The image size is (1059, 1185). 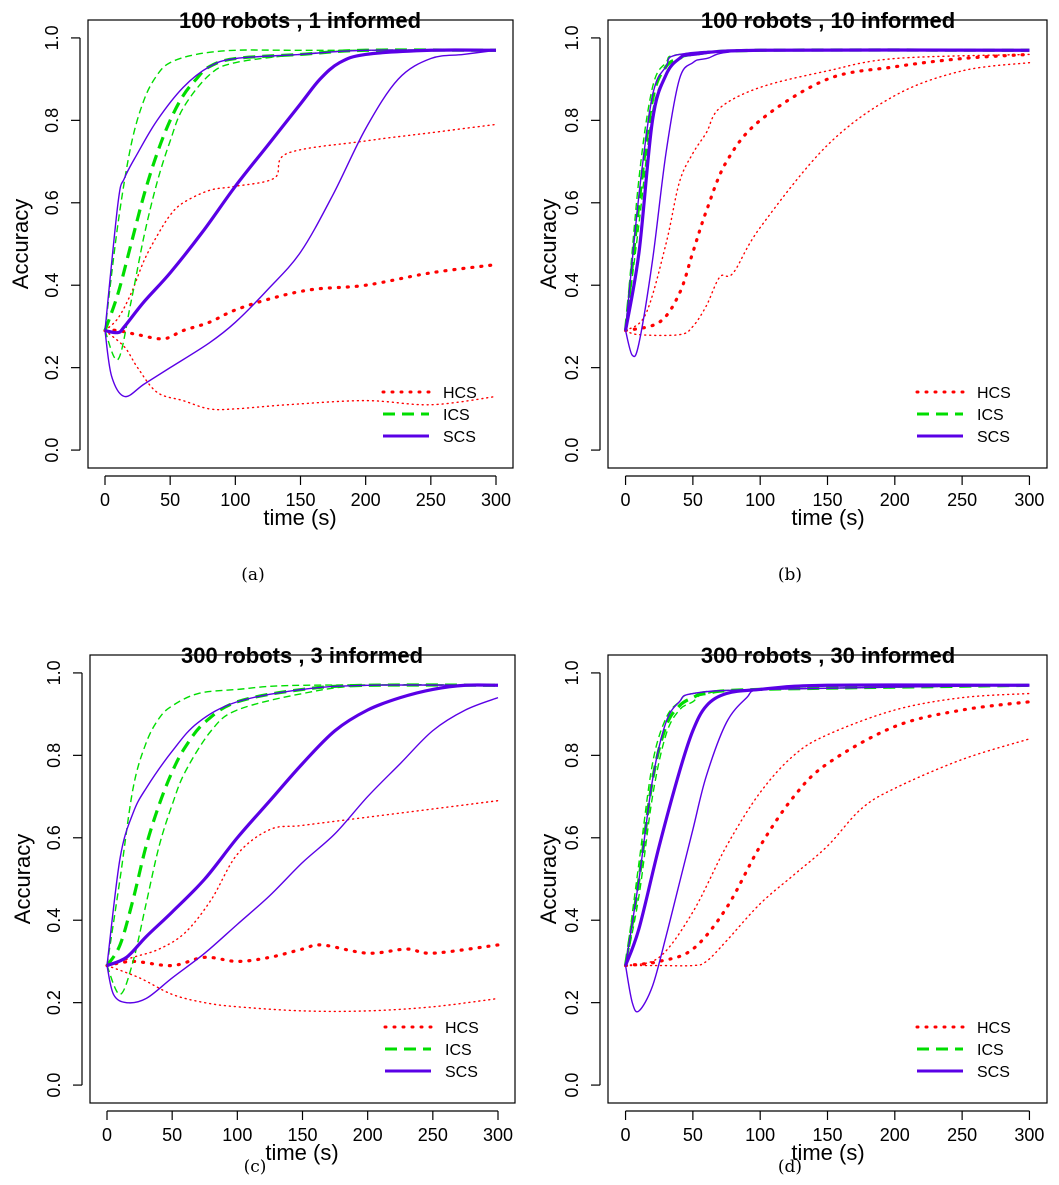 What do you see at coordinates (252, 575) in the screenshot?
I see `panel-caption: (a)` at bounding box center [252, 575].